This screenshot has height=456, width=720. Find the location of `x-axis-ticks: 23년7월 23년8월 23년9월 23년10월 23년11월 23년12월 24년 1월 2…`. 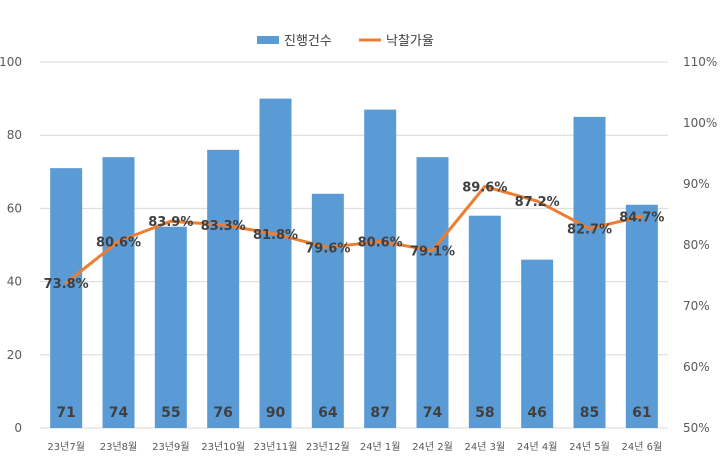

x-axis-ticks: 23년7월 23년8월 23년9월 23년10월 23년11월 23년12월 24년 1월 2… is located at coordinates (354, 447).